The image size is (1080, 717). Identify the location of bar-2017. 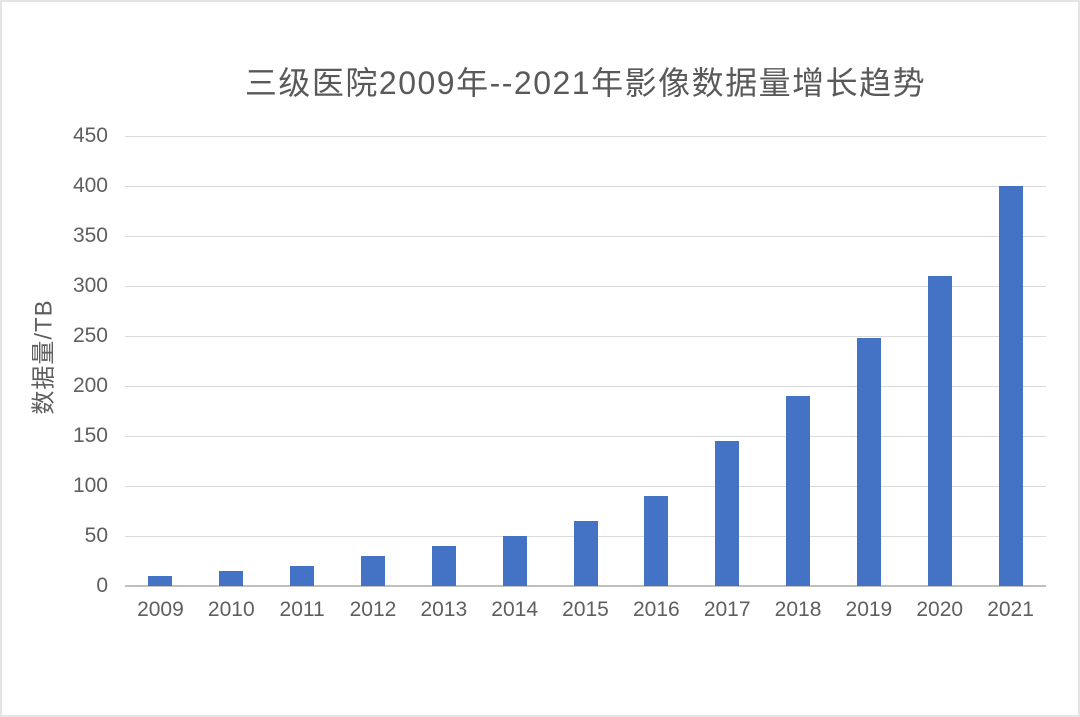
(727, 513).